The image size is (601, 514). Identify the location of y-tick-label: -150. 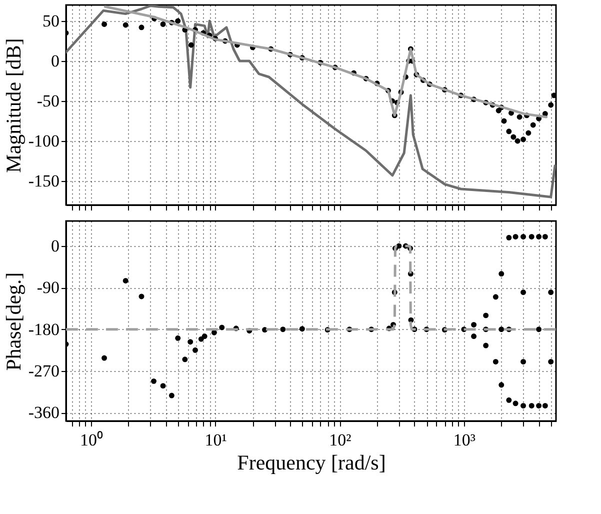
(44, 181).